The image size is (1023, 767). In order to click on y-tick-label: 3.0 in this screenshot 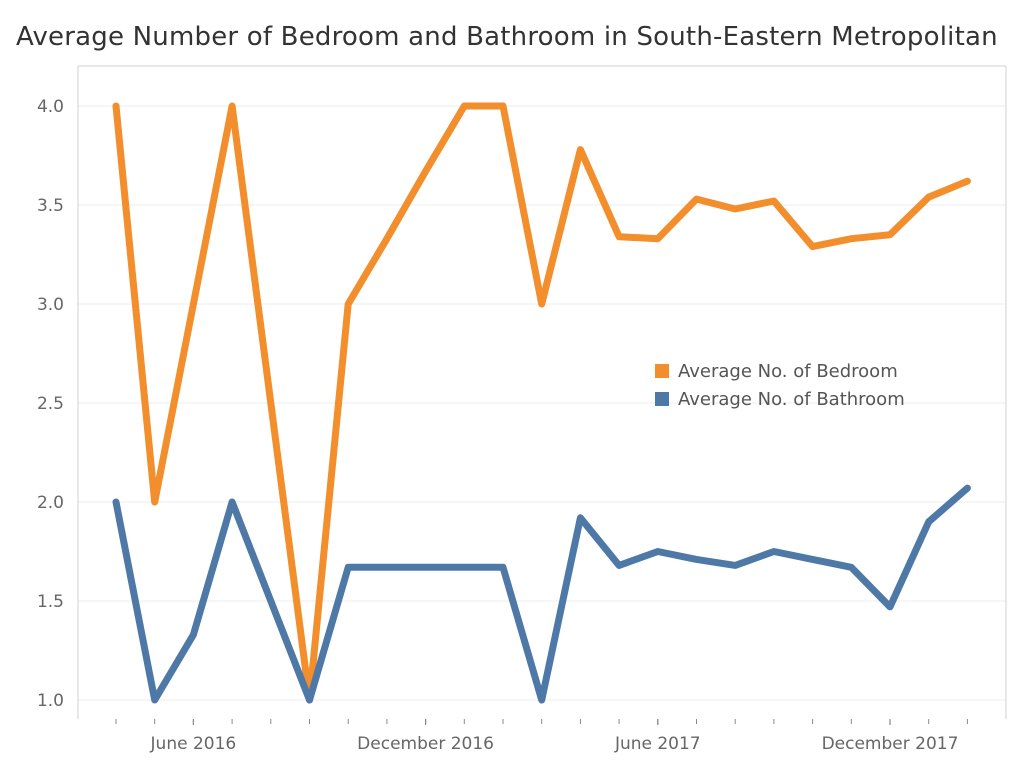, I will do `click(50, 305)`.